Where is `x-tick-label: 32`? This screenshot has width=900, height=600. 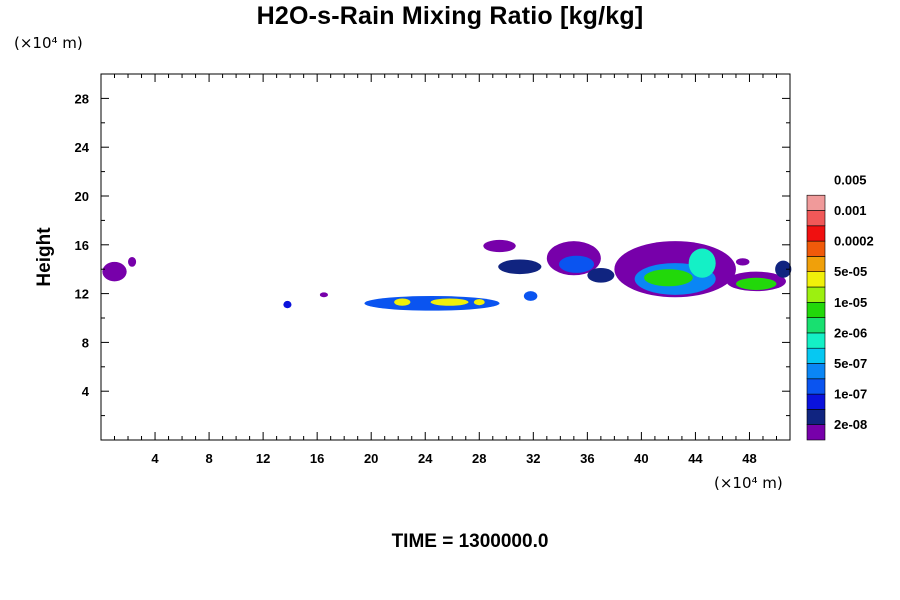 x-tick-label: 32 is located at coordinates (533, 458).